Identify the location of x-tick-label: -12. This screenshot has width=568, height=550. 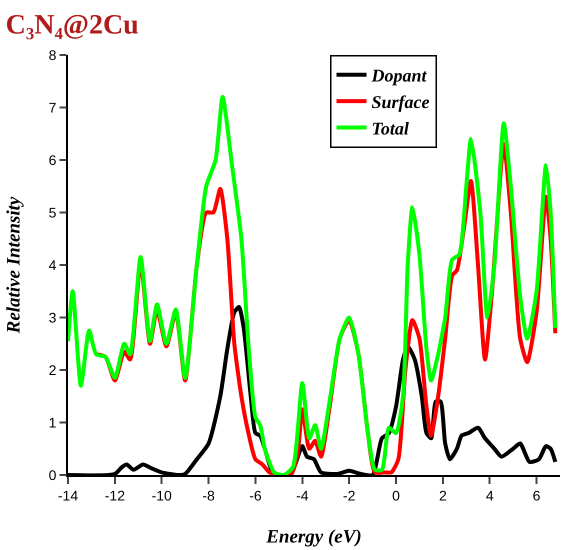
(115, 496).